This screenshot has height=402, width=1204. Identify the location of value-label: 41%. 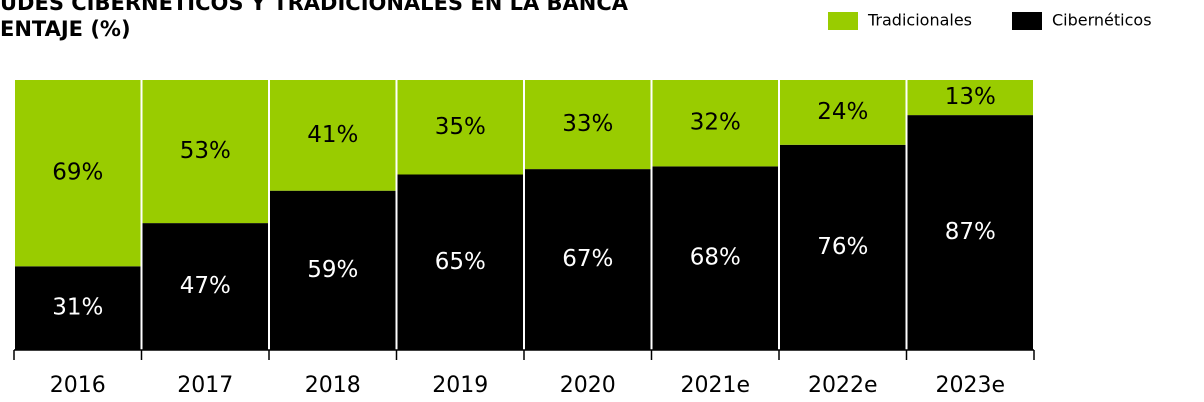
(332, 135).